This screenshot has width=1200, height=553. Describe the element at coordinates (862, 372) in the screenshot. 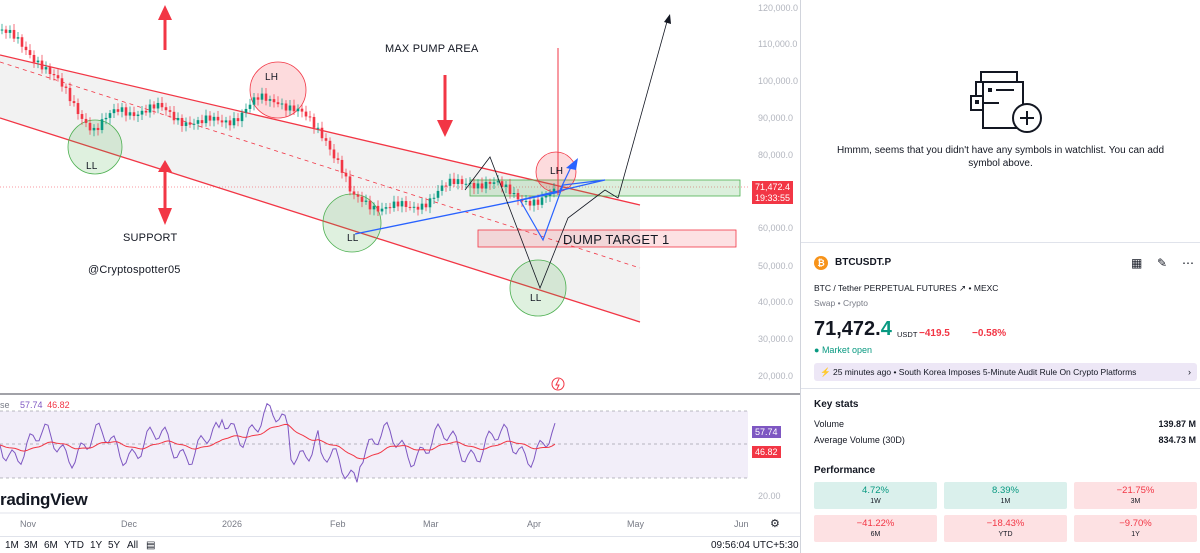

I see `news-time: 25 minutes ago` at that location.